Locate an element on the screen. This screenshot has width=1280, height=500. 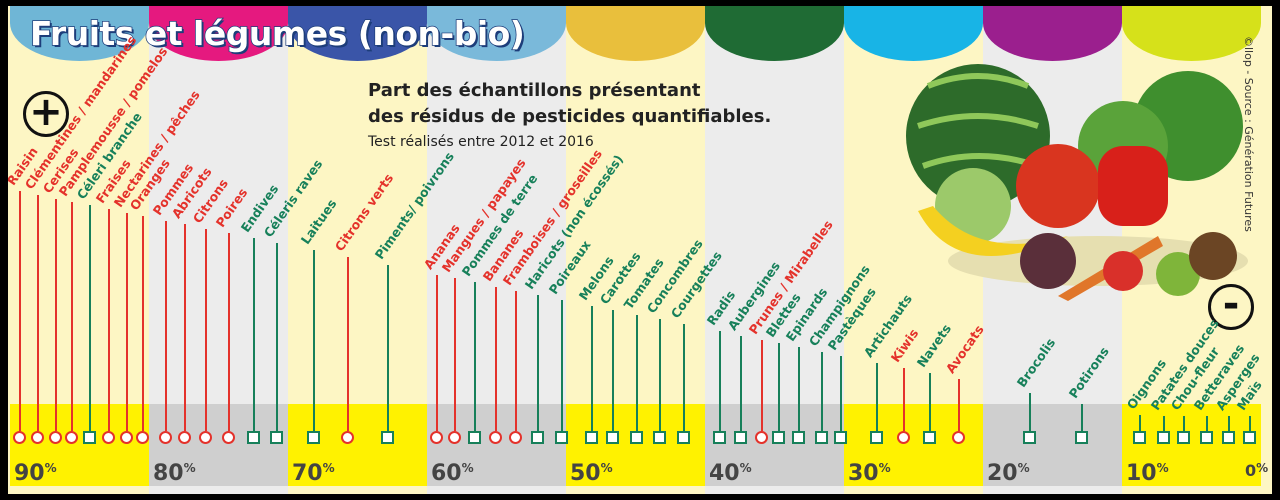
subtitle-line-1: Part des échantillons présentant is located at coordinates (534, 90).